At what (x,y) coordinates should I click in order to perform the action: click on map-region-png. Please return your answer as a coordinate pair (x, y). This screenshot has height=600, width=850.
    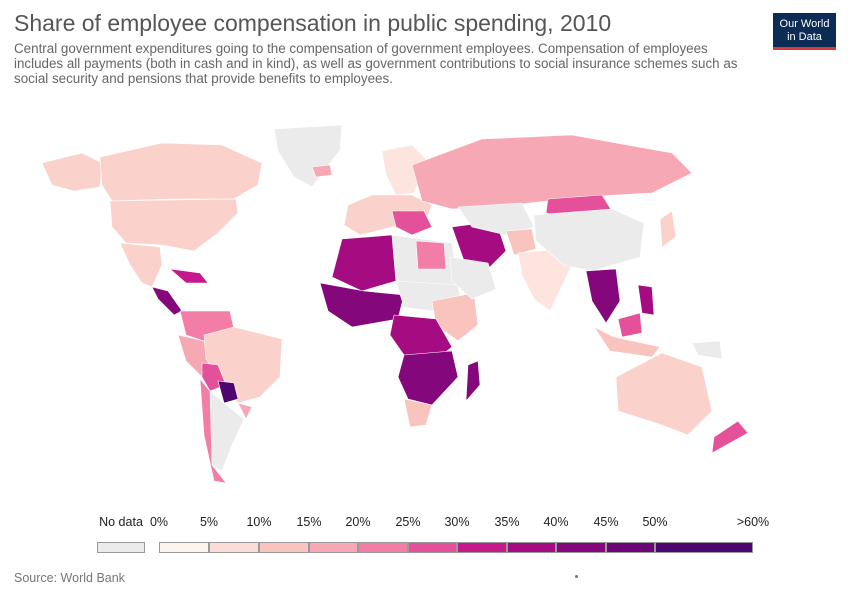
    Looking at the image, I should click on (707, 350).